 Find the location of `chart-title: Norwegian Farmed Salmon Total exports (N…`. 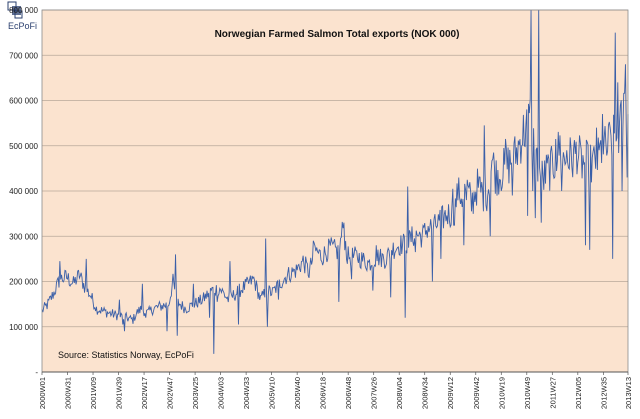

chart-title: Norwegian Farmed Salmon Total exports (N… is located at coordinates (337, 34).